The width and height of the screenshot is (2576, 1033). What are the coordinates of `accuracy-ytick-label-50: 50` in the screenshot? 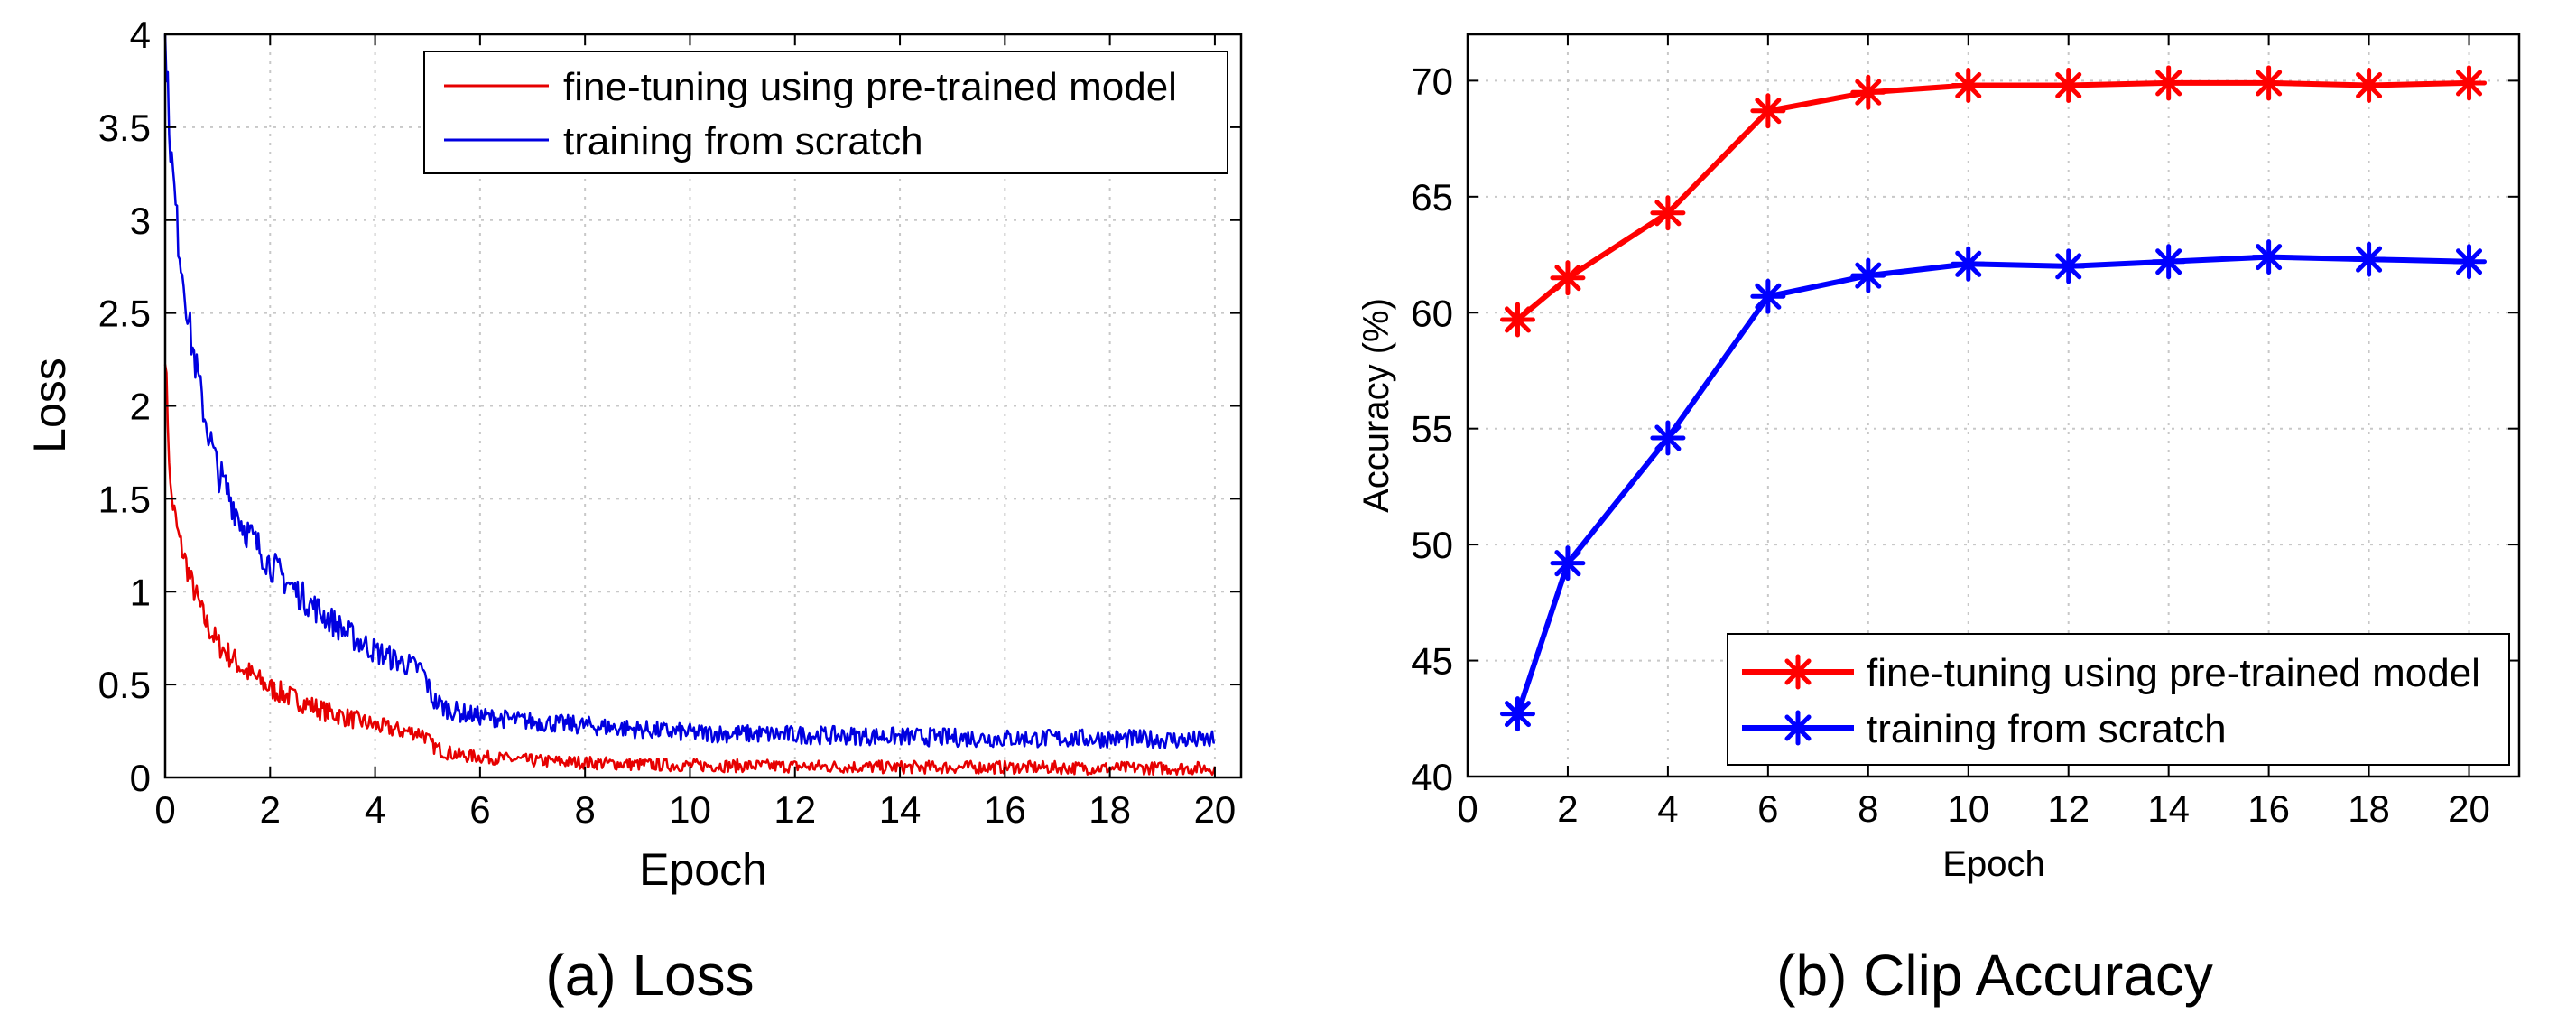 It's located at (1432, 545).